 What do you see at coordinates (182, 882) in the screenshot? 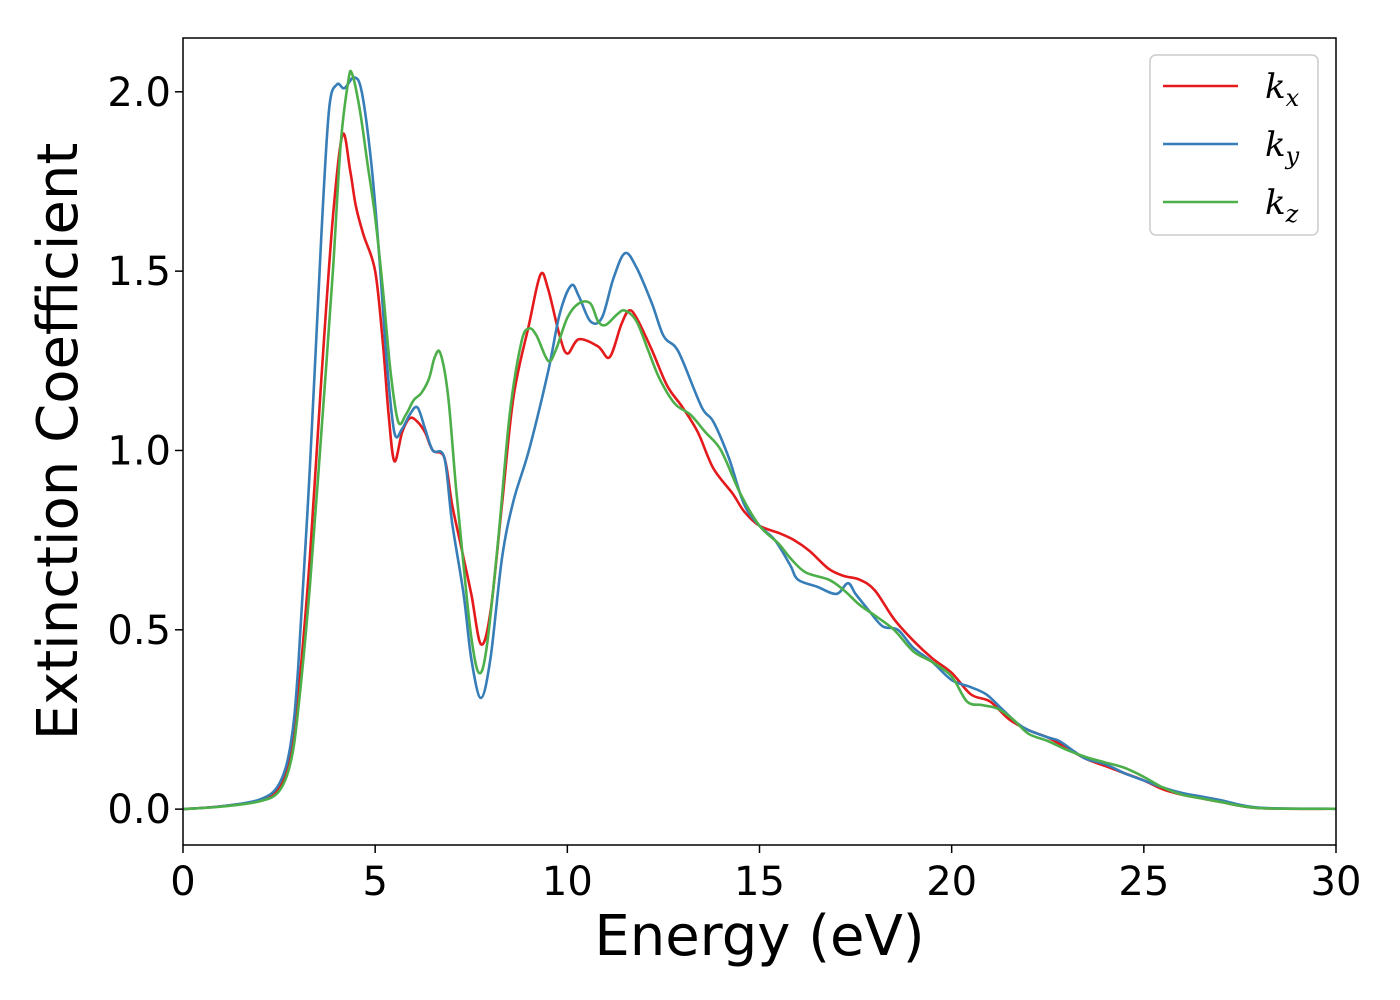
I see `x-tick-label: 0` at bounding box center [182, 882].